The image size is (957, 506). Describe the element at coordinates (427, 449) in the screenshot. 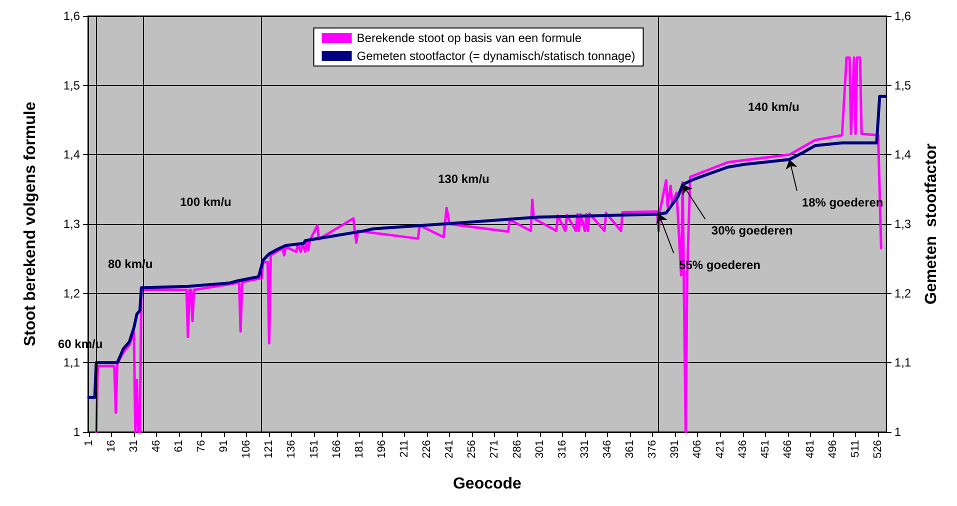

I see `x-tick-label: 226` at that location.